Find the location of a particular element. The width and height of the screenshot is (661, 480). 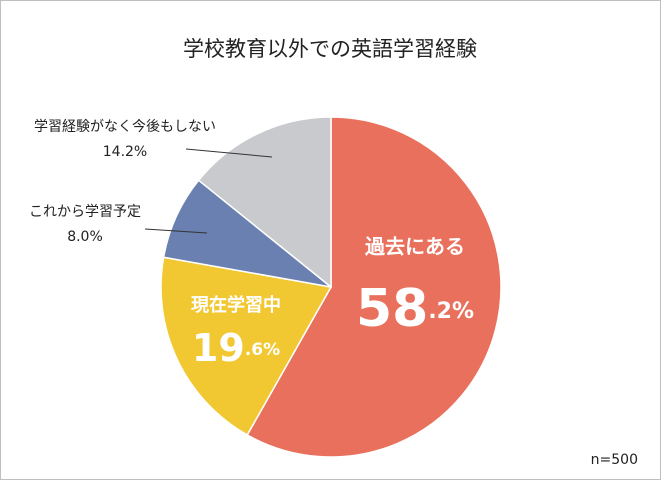

slice-label: 過去にある is located at coordinates (415, 247).